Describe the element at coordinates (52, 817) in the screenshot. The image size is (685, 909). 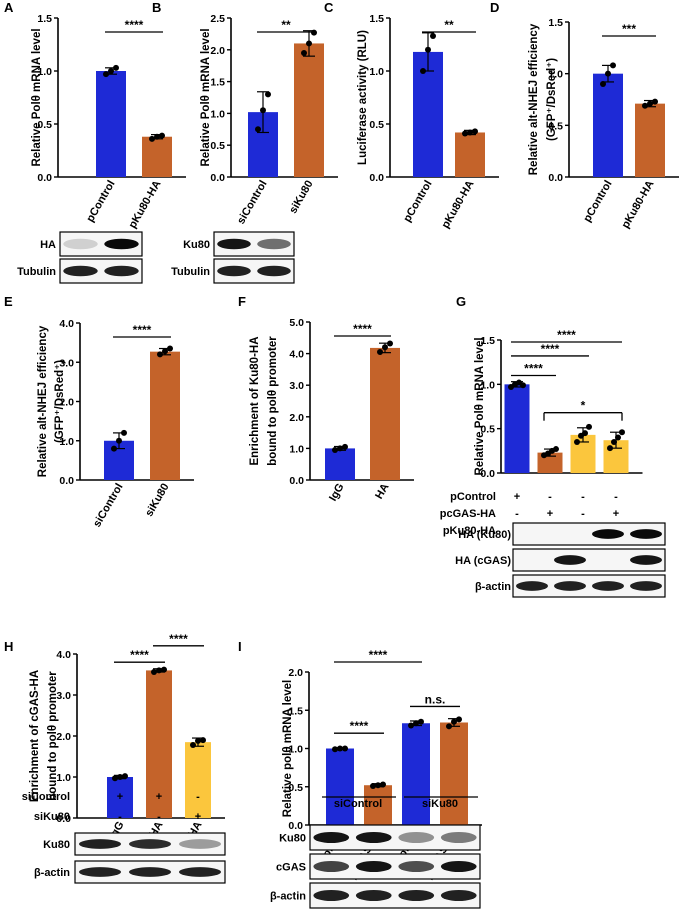
I see `condition-name: siKu80` at that location.